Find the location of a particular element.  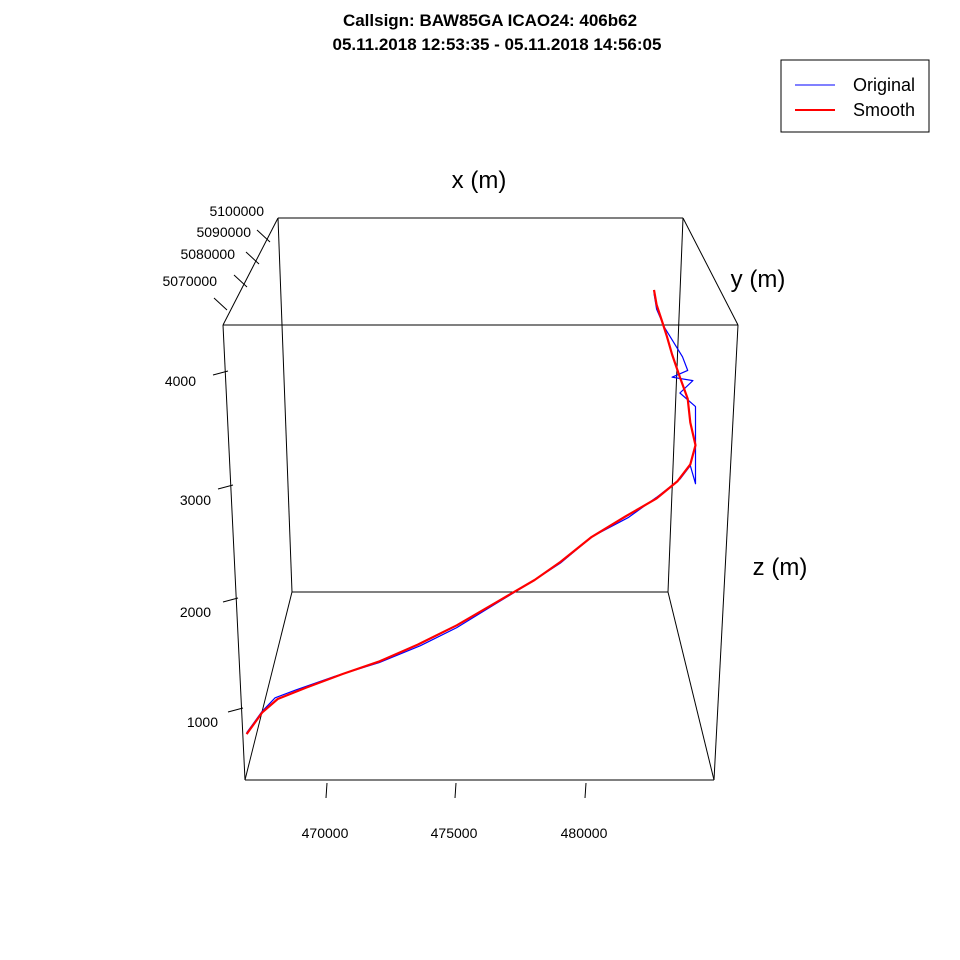

y-axis-title: y (m) is located at coordinates (758, 279).